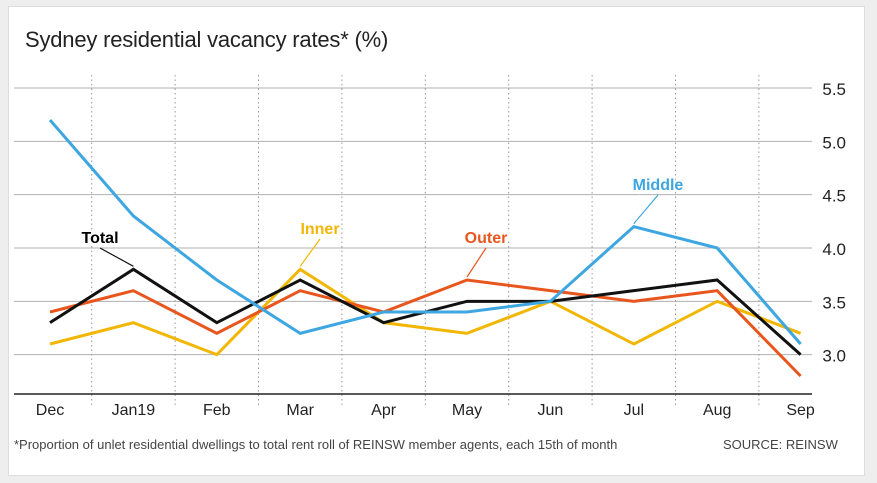  I want to click on series-label-middle: Middle, so click(658, 185).